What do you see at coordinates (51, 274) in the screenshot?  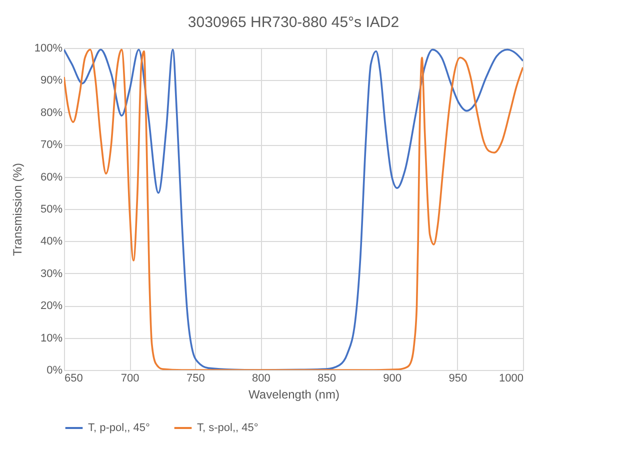 I see `y-tick-label: 30%` at bounding box center [51, 274].